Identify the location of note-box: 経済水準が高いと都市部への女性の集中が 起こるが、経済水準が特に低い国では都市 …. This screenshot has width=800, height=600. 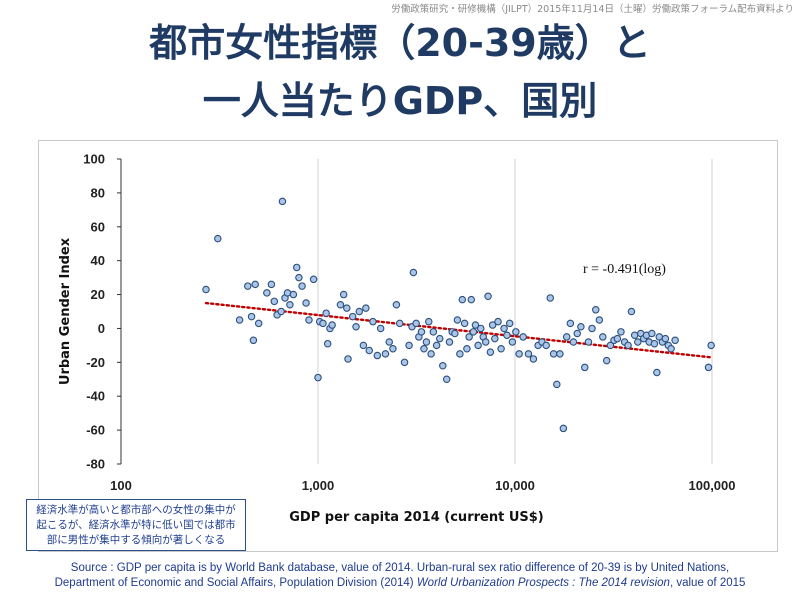
(136, 525).